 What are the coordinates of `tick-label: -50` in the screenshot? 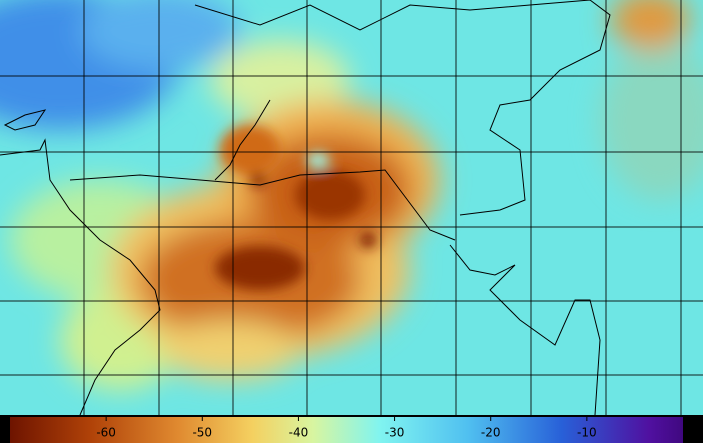 It's located at (202, 433).